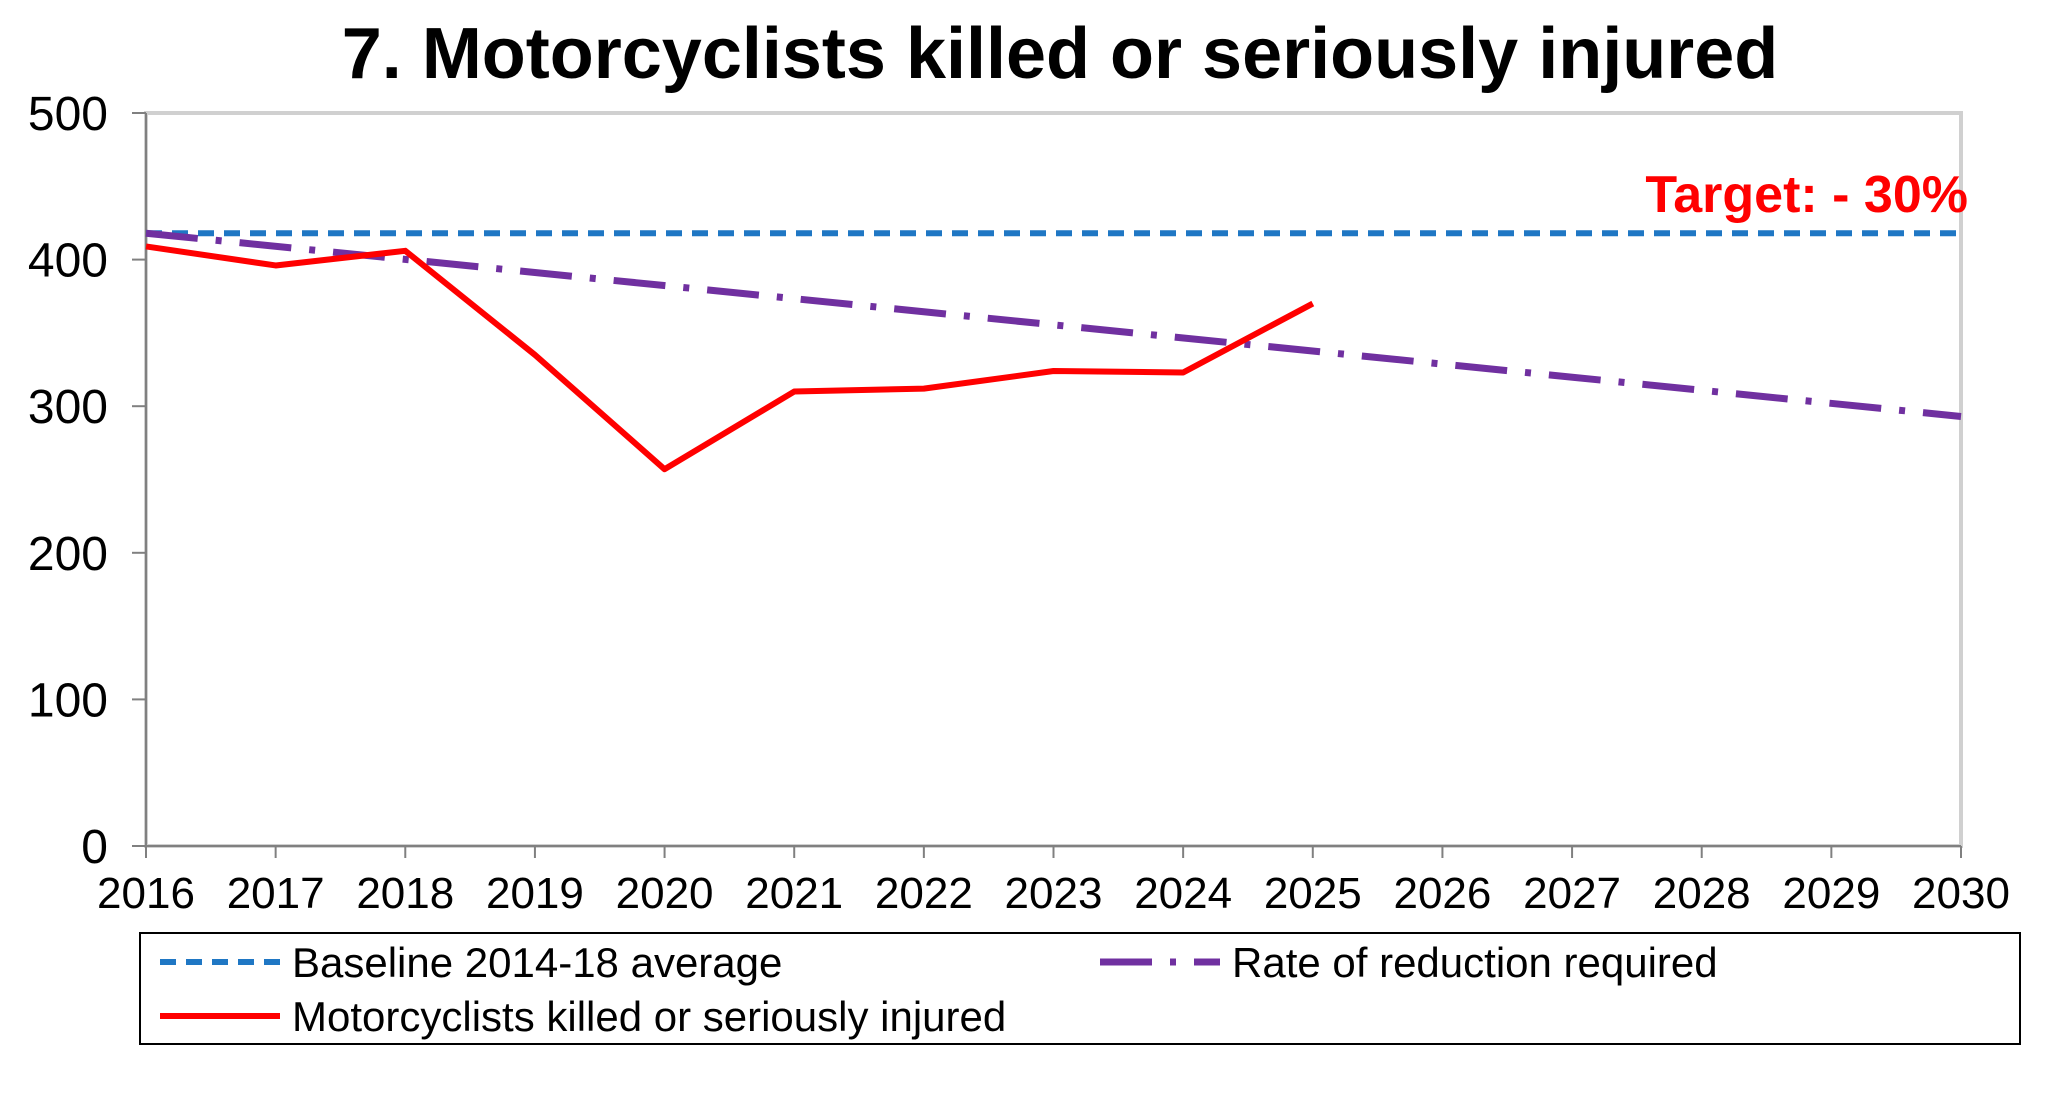 This screenshot has width=2068, height=1113. I want to click on legend-label-1: Baseline 2014-18 average, so click(537, 962).